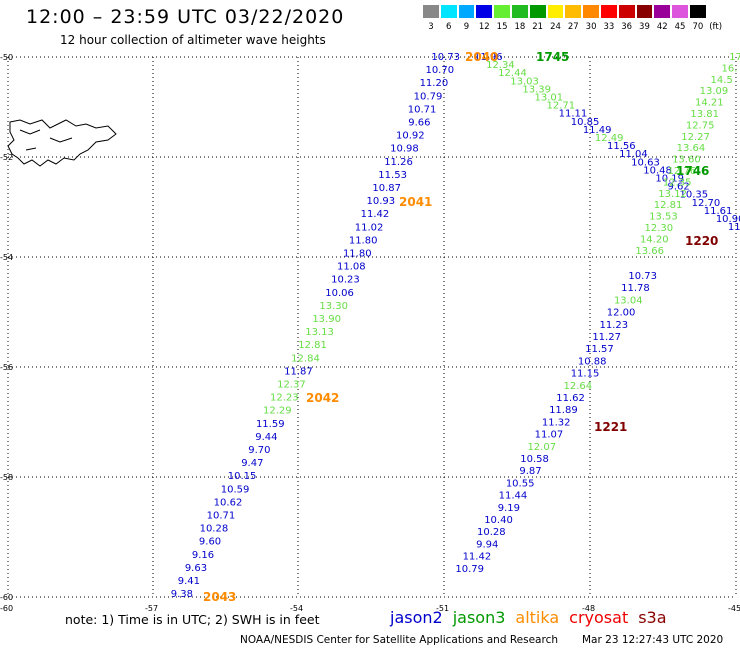  Describe the element at coordinates (591, 20) in the screenshot. I see `legend-step: 30` at that location.